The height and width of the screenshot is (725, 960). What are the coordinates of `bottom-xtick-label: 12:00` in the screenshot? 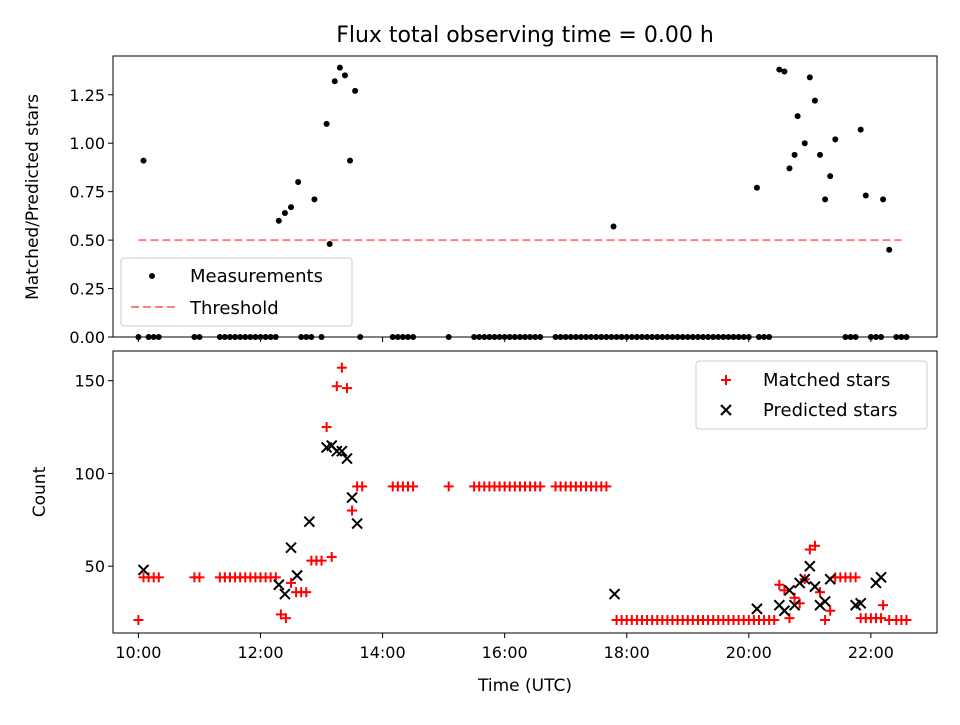 It's located at (260, 652).